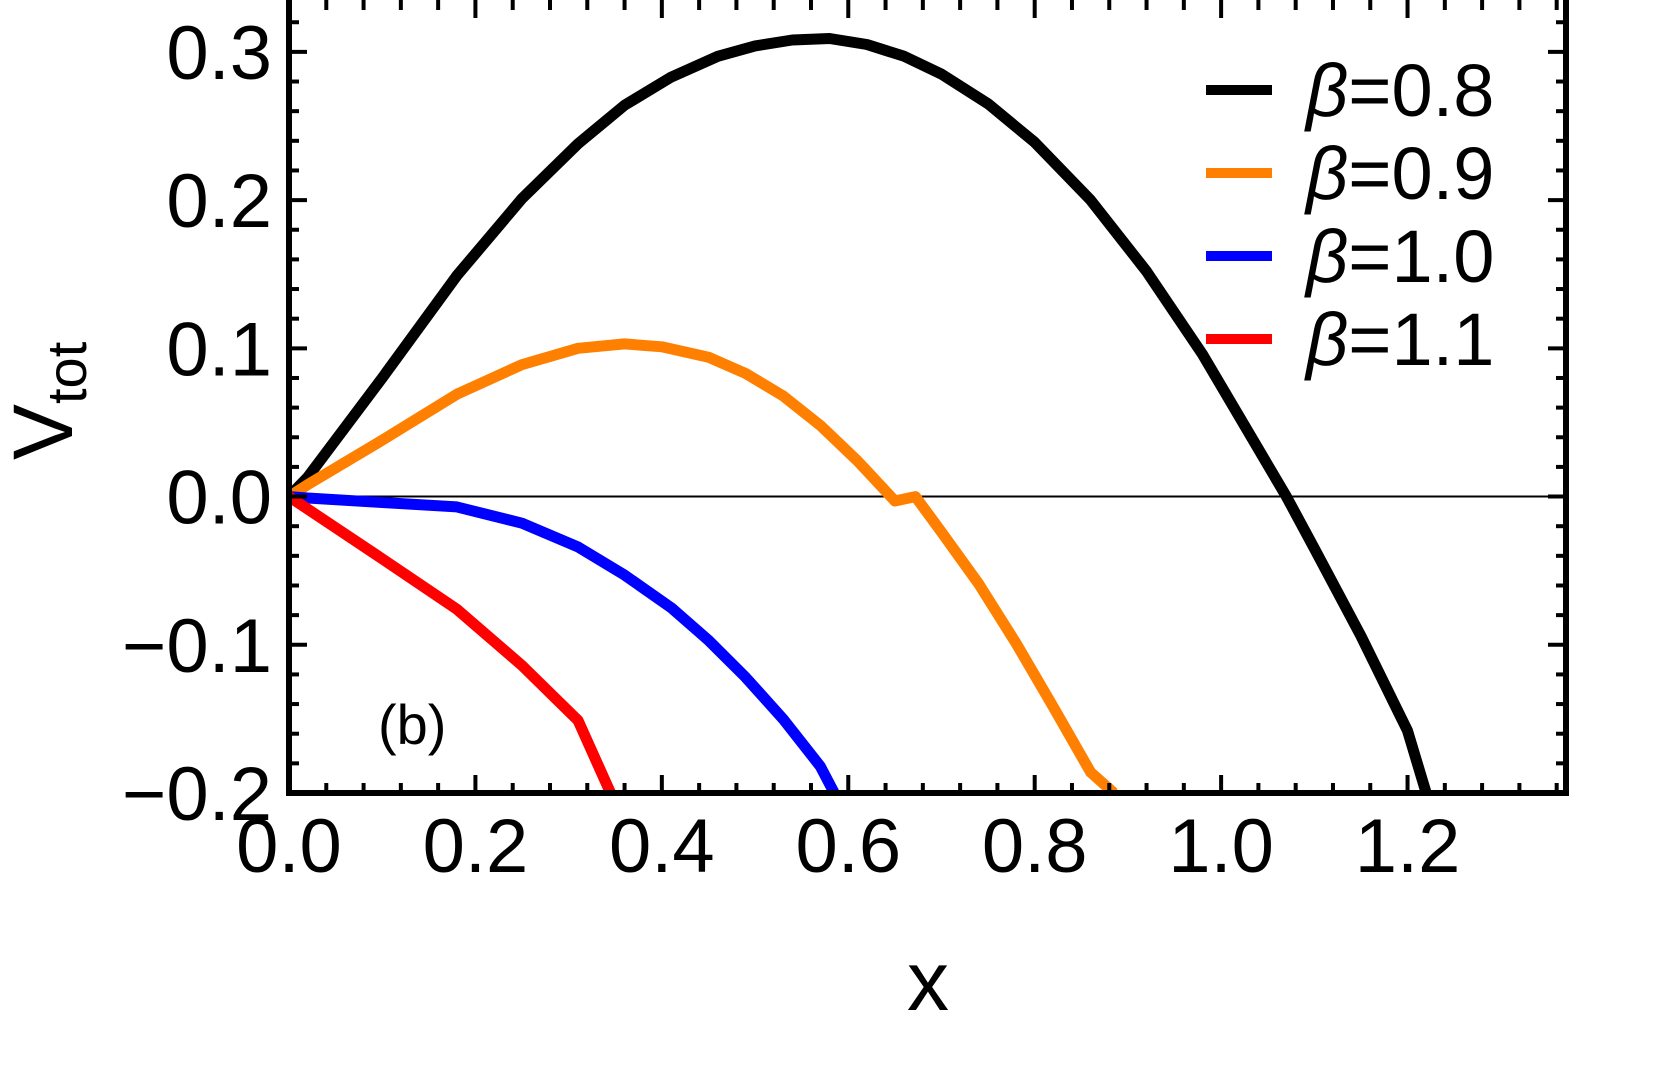  Describe the element at coordinates (848, 846) in the screenshot. I see `x-tick-label: 0.6` at that location.